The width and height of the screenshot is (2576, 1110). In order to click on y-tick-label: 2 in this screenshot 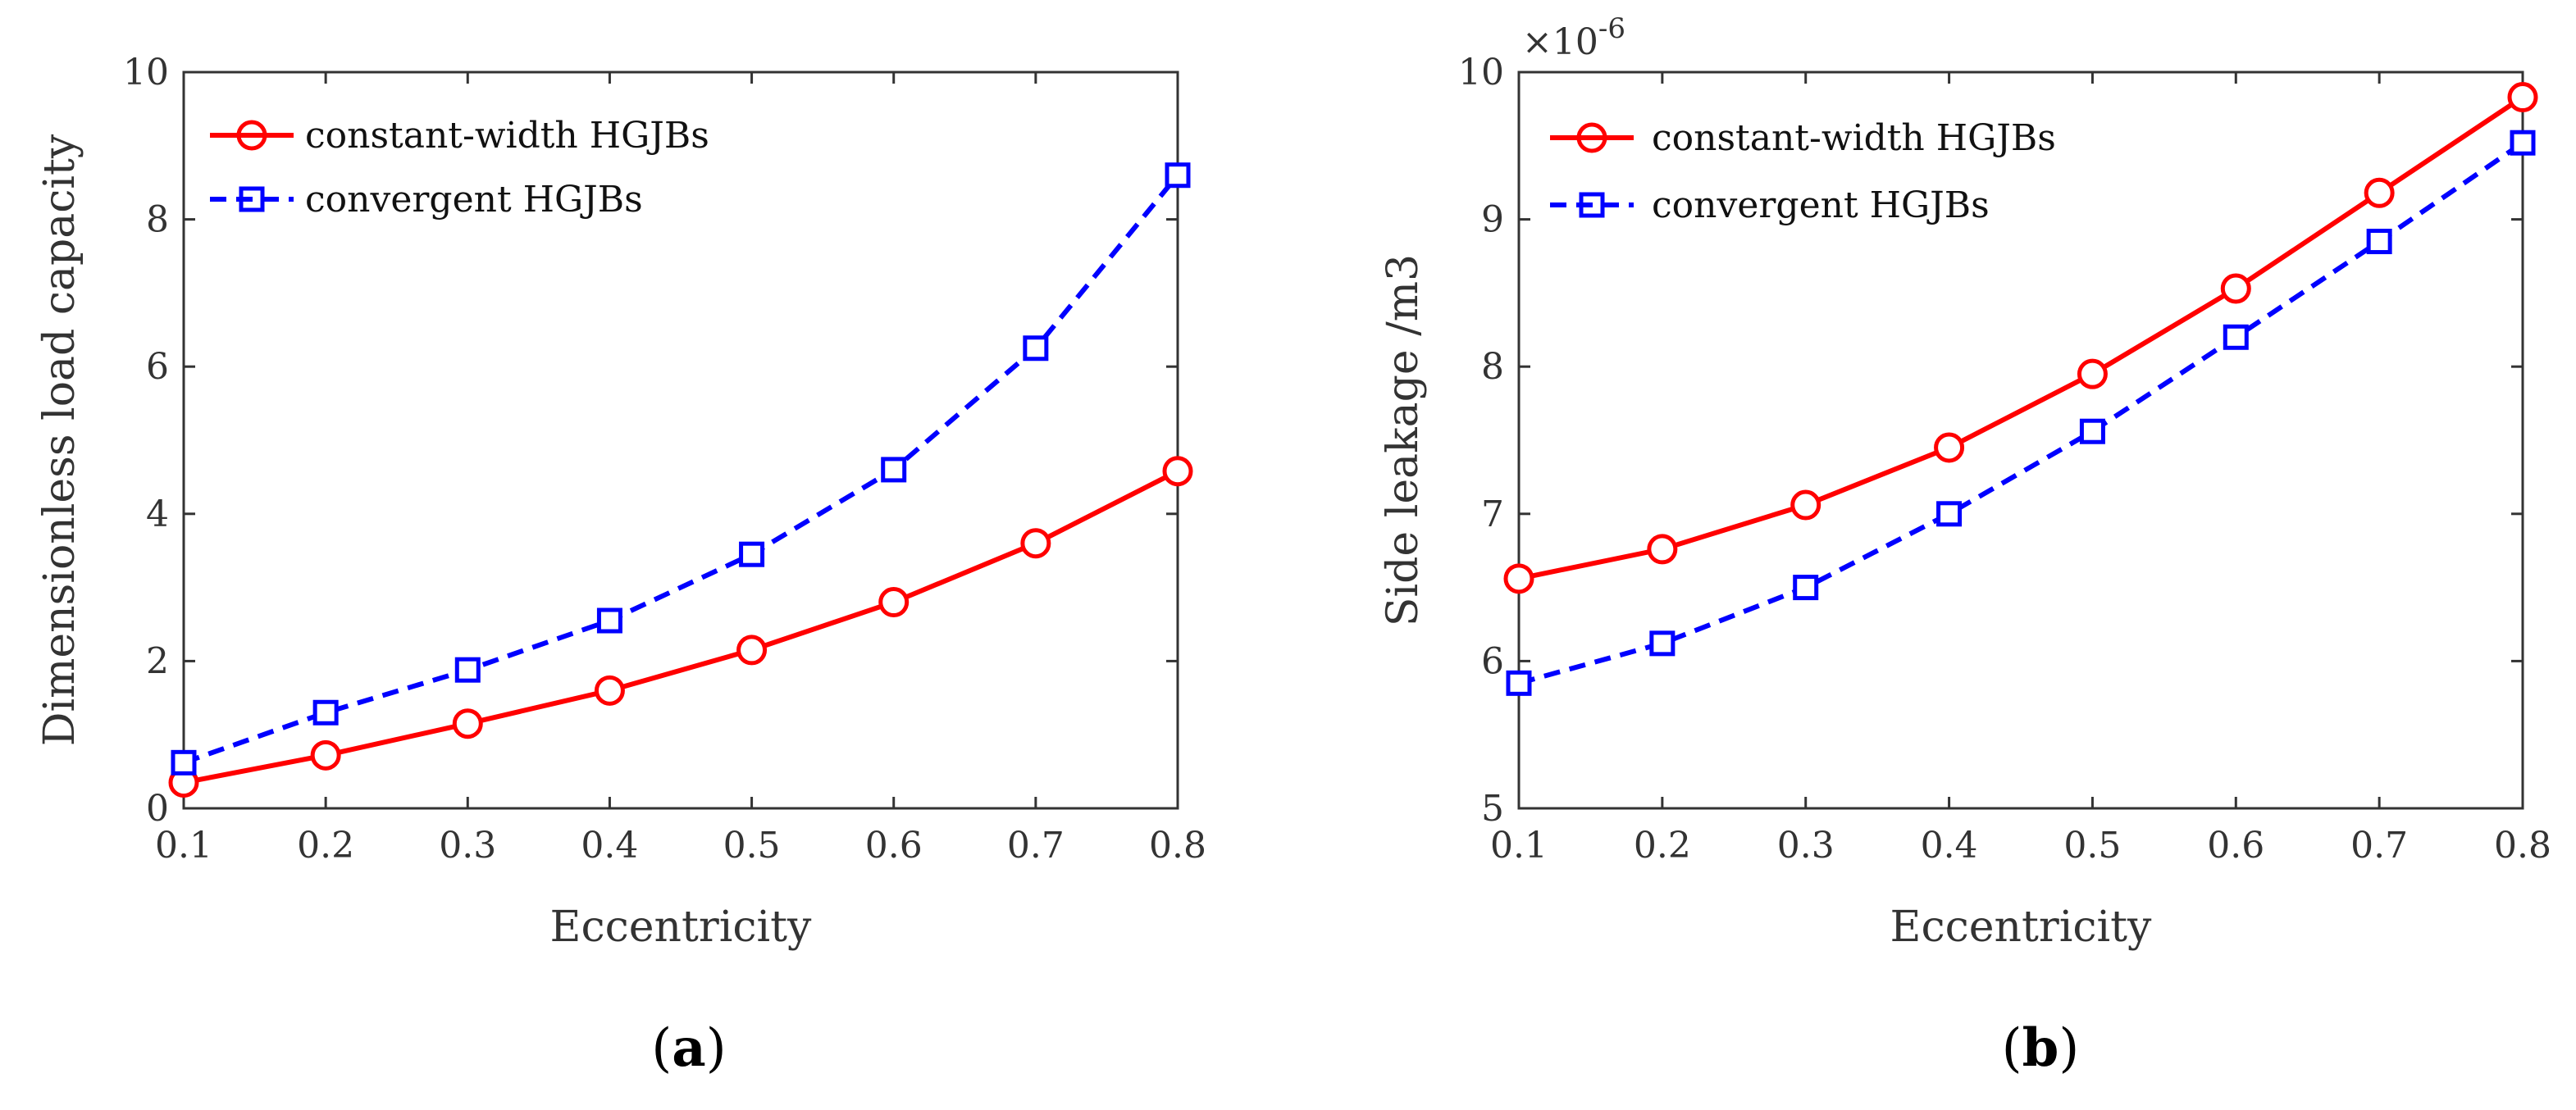, I will do `click(157, 661)`.